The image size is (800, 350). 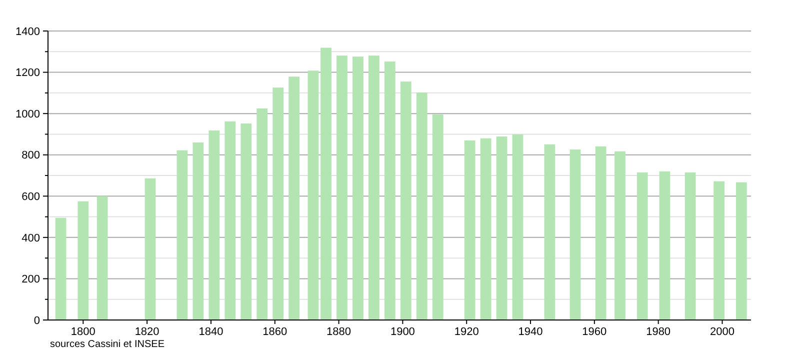 I want to click on x-tick-label: 1920, so click(x=466, y=332).